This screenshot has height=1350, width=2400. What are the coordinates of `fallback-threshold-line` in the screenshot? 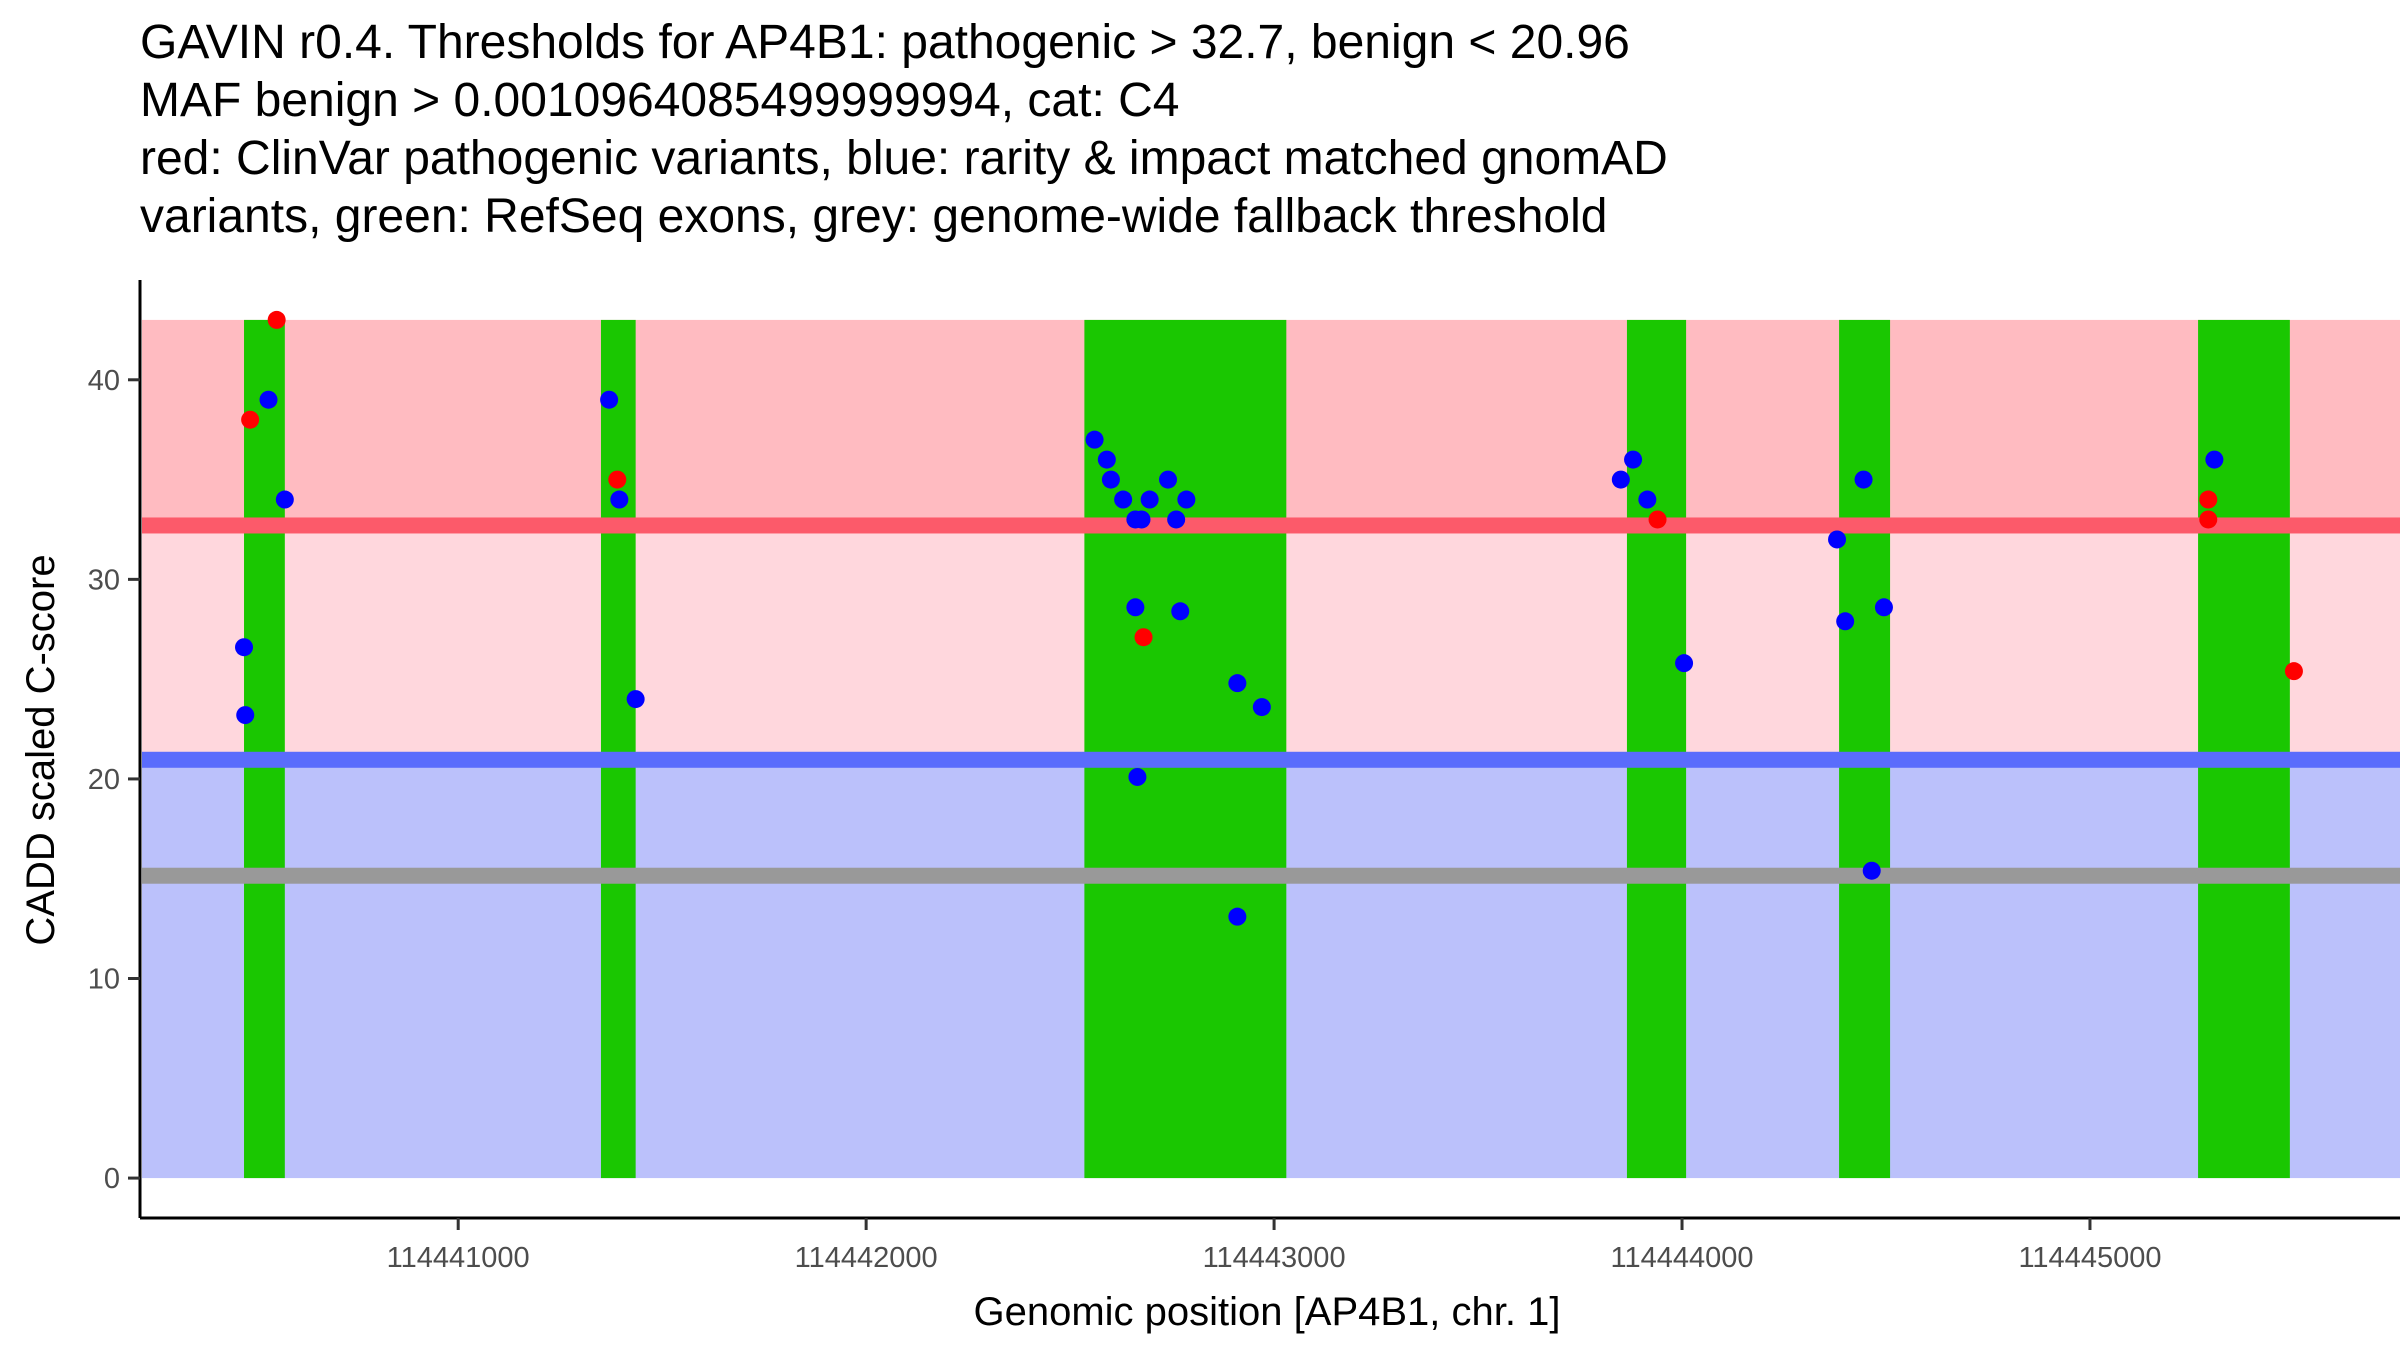 It's located at (1271, 875).